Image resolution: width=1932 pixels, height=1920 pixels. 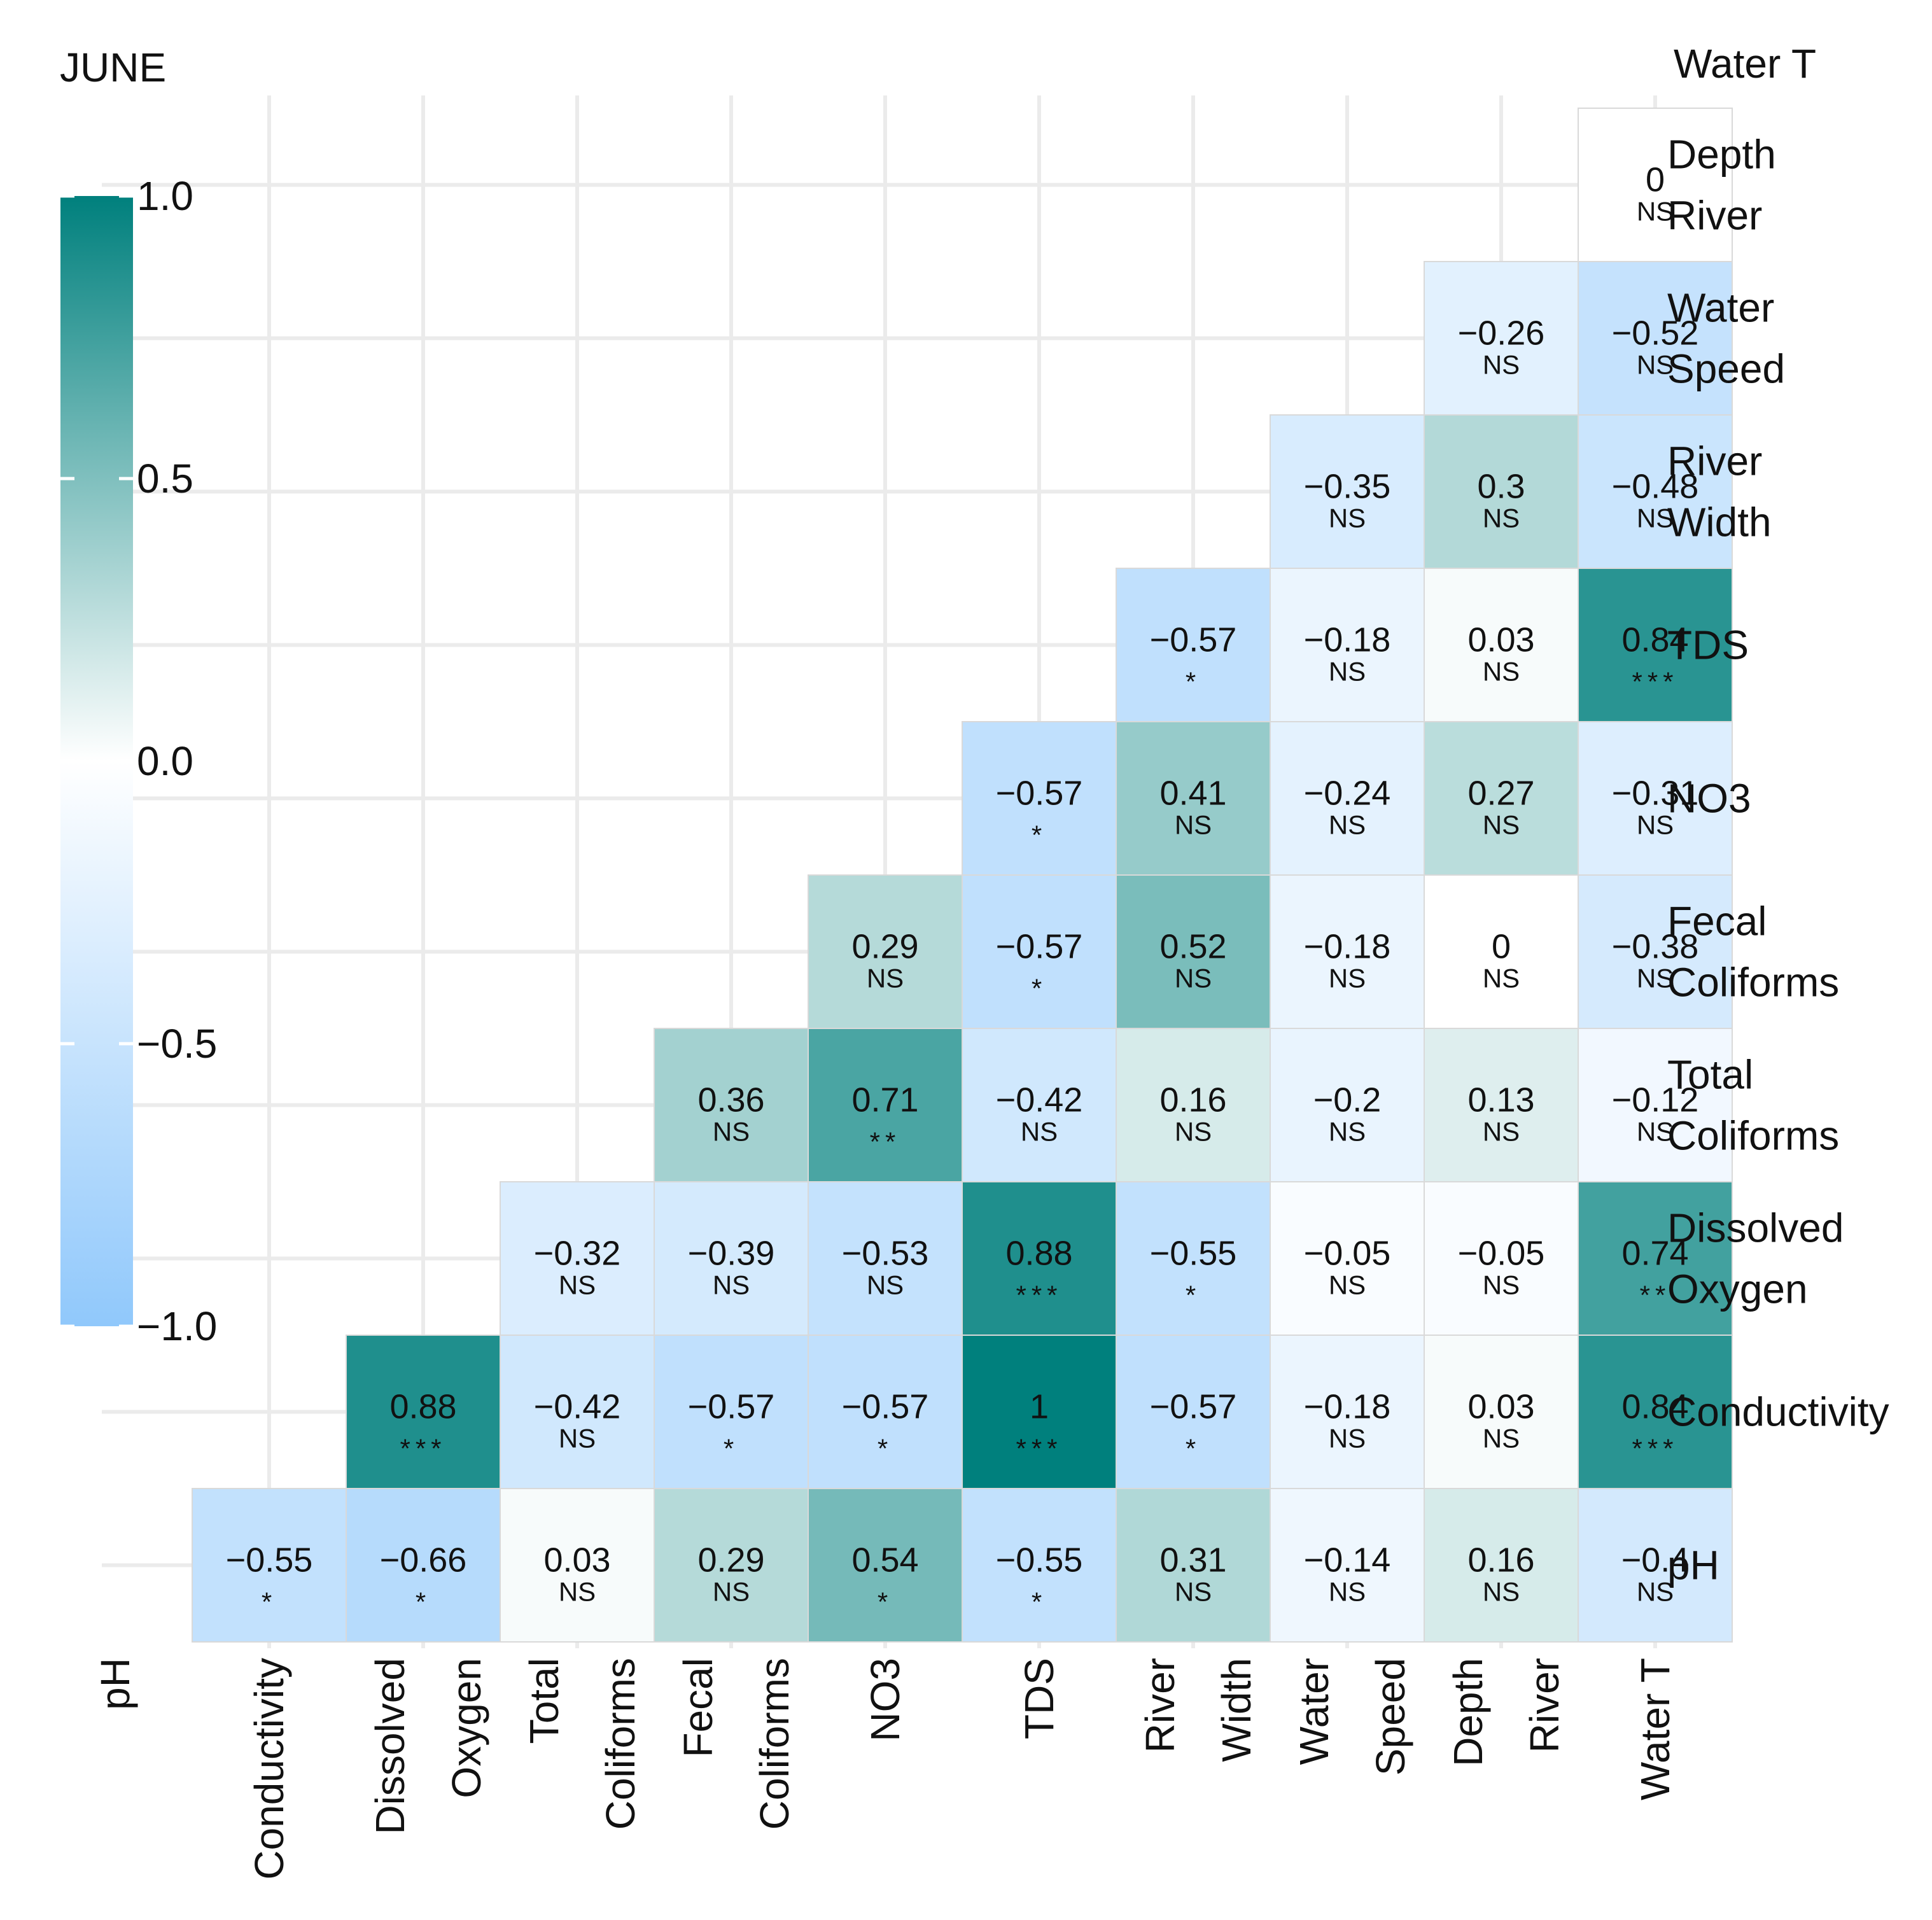 I want to click on x-label-text: NO3, so click(x=885, y=1700).